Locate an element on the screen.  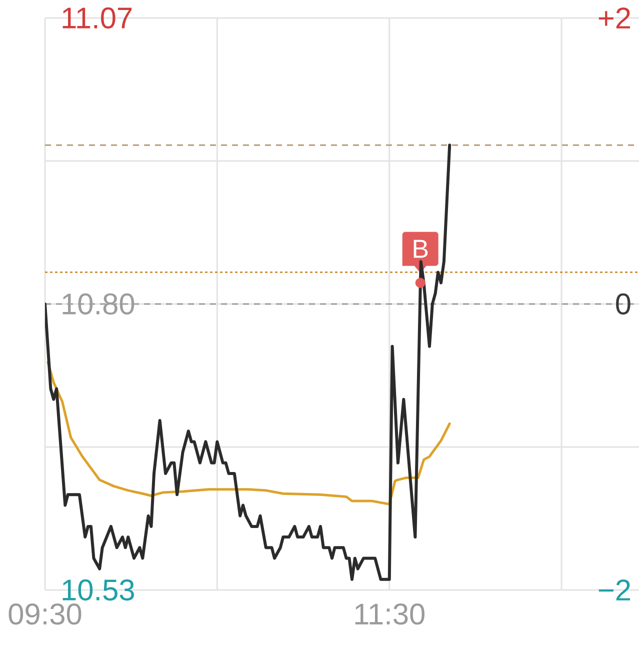
x-tick-label: 11:30 is located at coordinates (389, 614).